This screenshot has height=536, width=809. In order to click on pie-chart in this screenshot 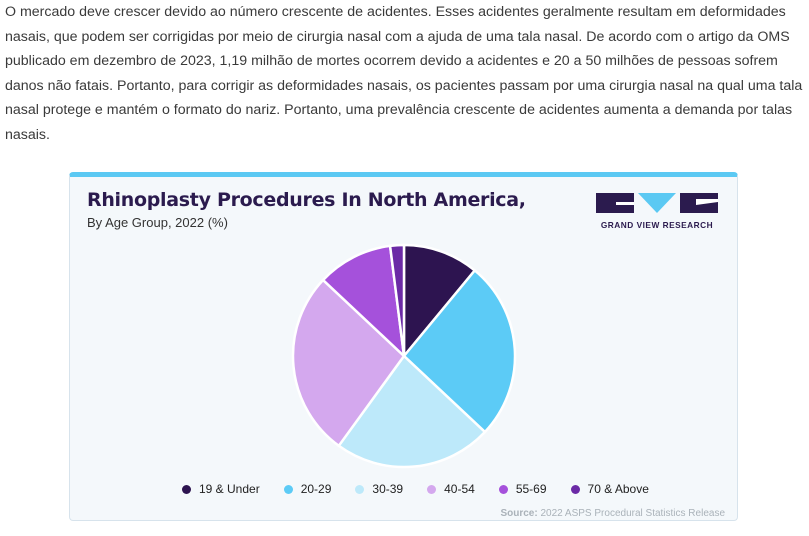, I will do `click(404, 356)`.